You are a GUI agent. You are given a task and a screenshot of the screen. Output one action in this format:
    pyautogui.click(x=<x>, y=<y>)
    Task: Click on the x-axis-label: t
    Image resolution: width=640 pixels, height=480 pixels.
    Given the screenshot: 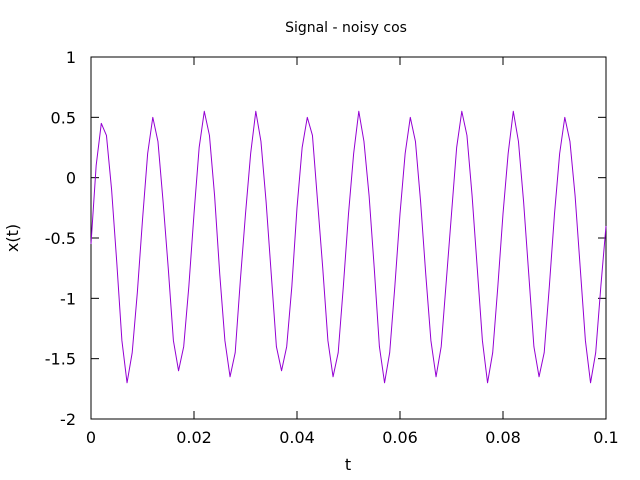 What is the action you would take?
    pyautogui.click(x=348, y=464)
    